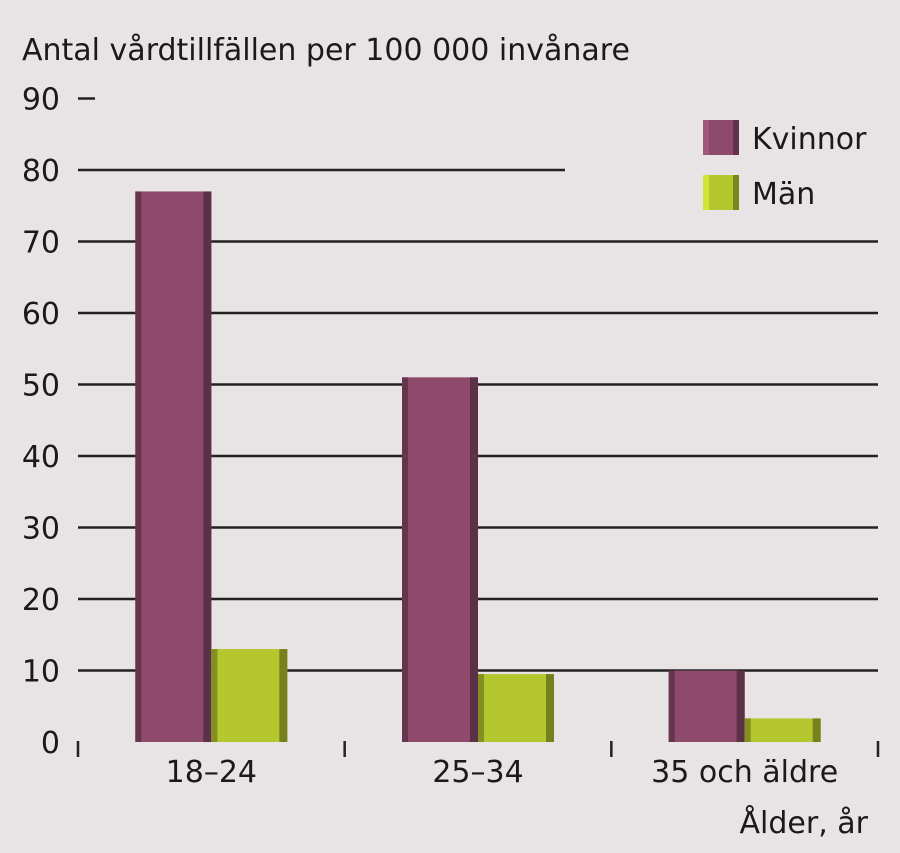 The width and height of the screenshot is (900, 853). I want to click on x-axis-title: Ålder, år, so click(804, 823).